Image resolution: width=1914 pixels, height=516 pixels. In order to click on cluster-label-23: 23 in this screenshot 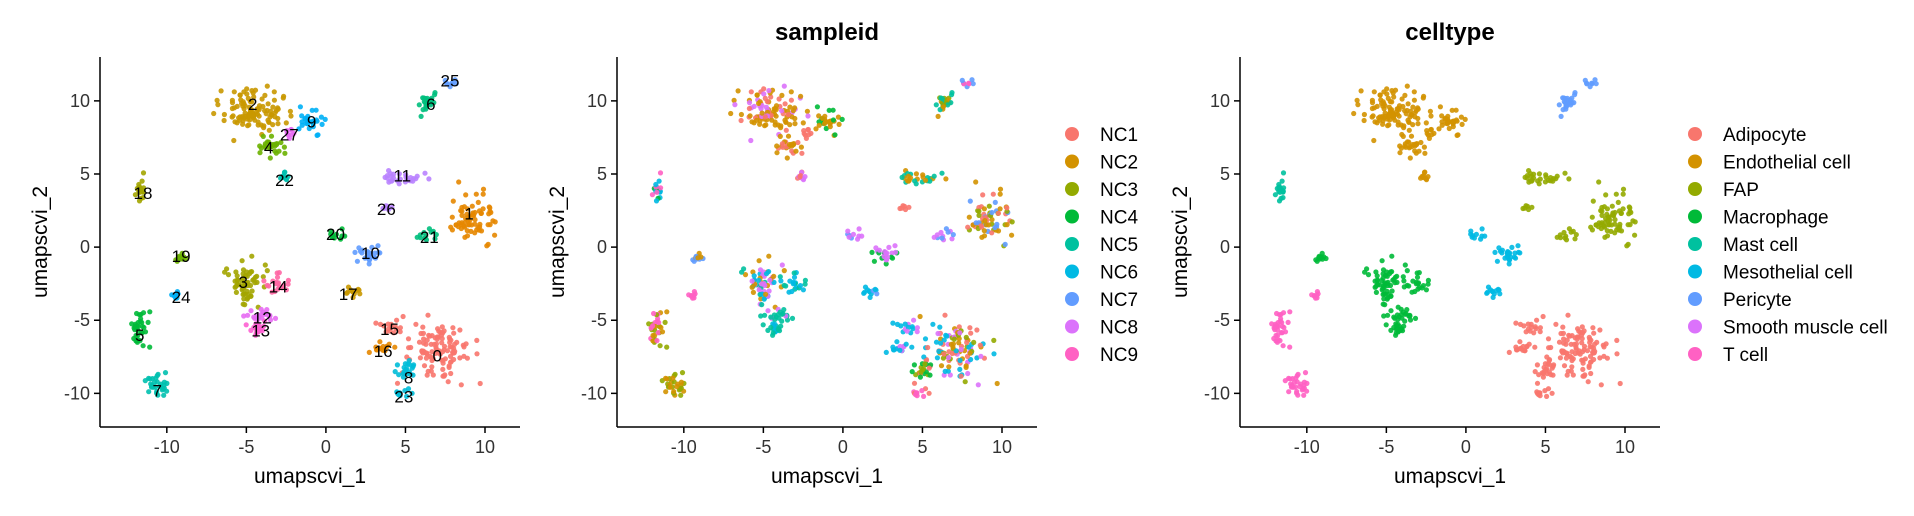, I will do `click(403, 396)`.